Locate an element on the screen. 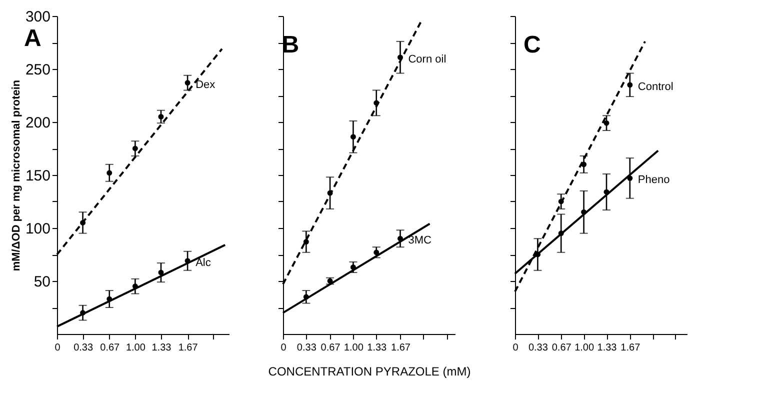  series-label: 3MC is located at coordinates (420, 240).